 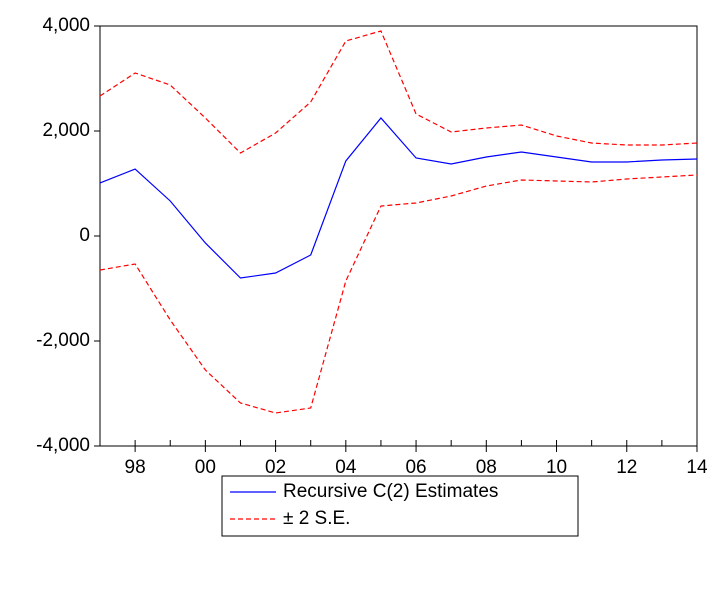 I want to click on x-tick-label: 06, so click(x=415, y=467).